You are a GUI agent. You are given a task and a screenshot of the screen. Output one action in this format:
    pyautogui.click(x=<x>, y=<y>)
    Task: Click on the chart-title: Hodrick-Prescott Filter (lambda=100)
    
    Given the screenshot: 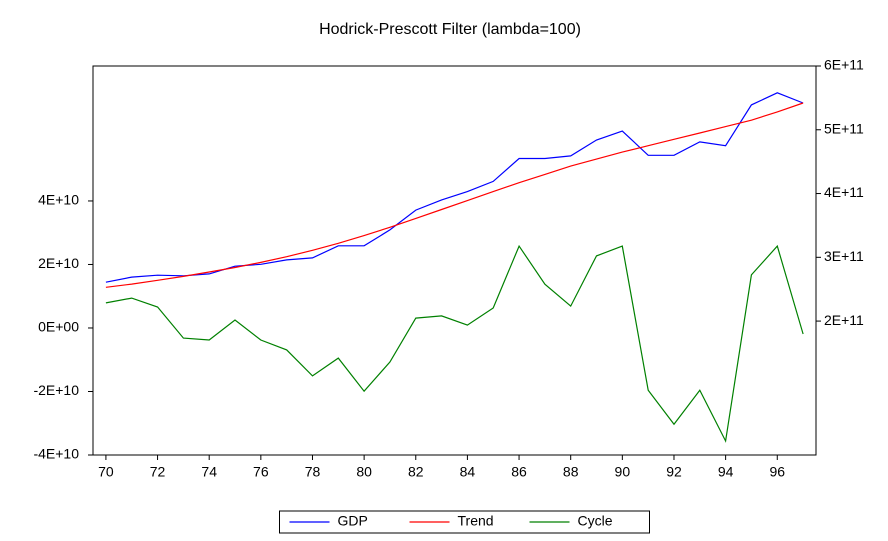 What is the action you would take?
    pyautogui.click(x=450, y=29)
    